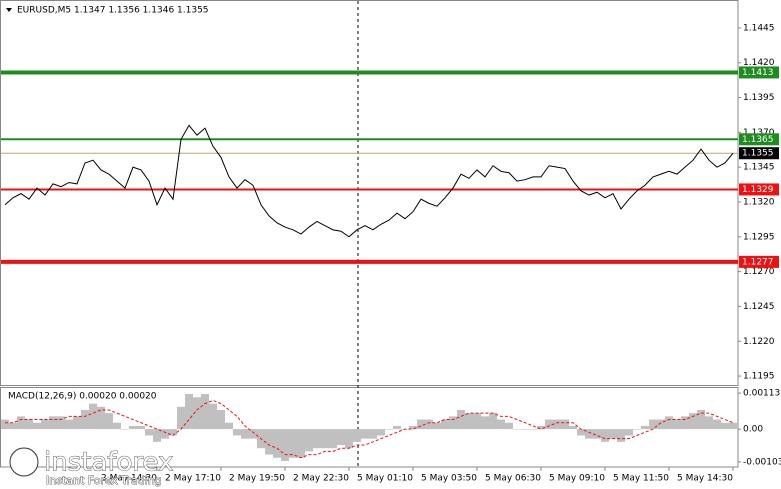  What do you see at coordinates (108, 463) in the screenshot?
I see `watermark-brand: instaforex` at bounding box center [108, 463].